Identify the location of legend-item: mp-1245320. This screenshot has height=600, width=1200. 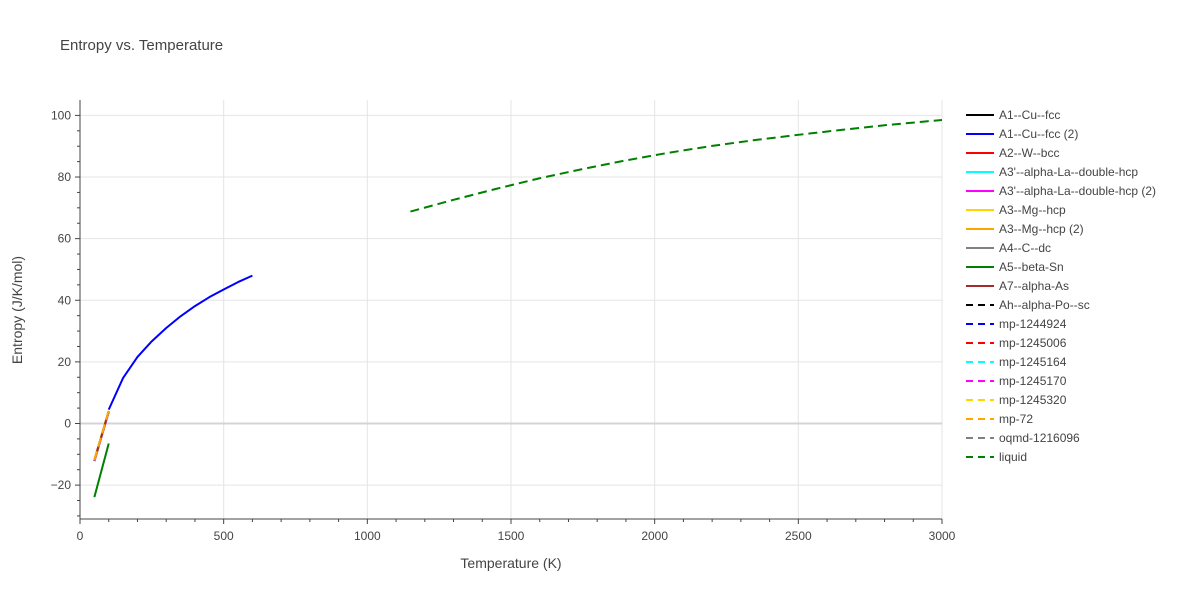
(1016, 400).